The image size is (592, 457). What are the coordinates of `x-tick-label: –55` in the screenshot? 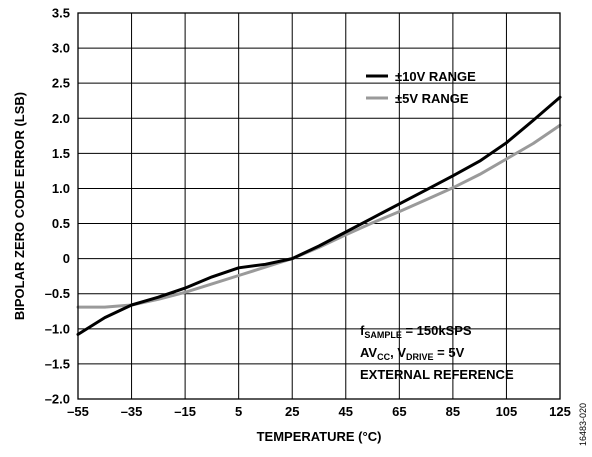 It's located at (78, 411).